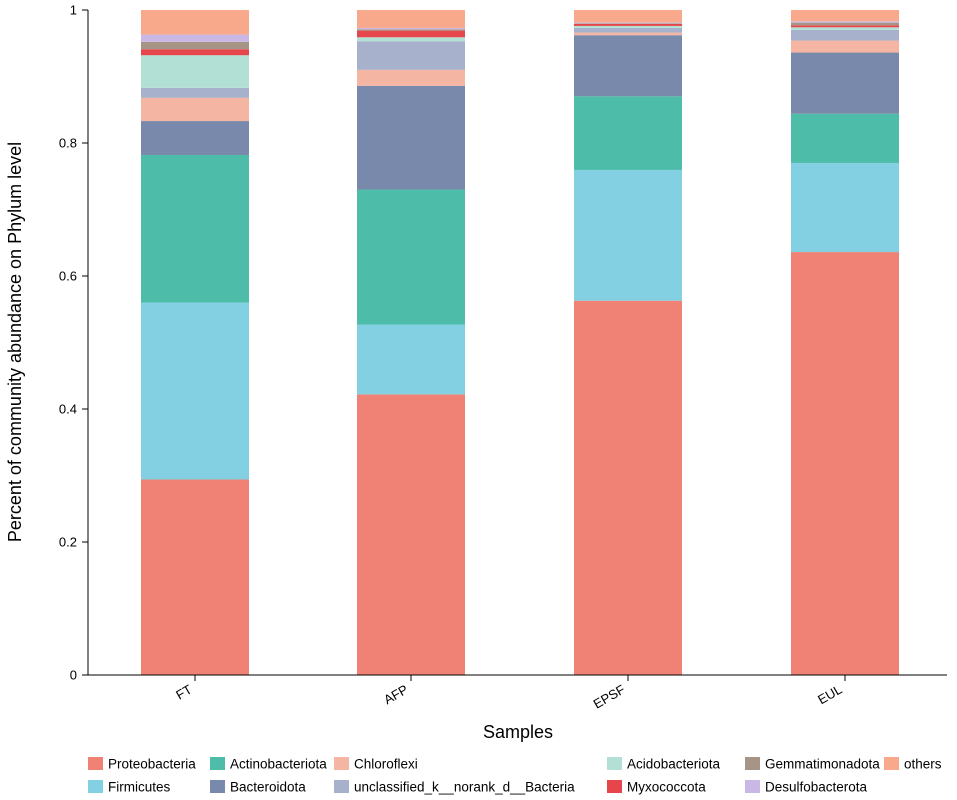  Describe the element at coordinates (411, 19) in the screenshot. I see `bar-segment-afp-others` at that location.